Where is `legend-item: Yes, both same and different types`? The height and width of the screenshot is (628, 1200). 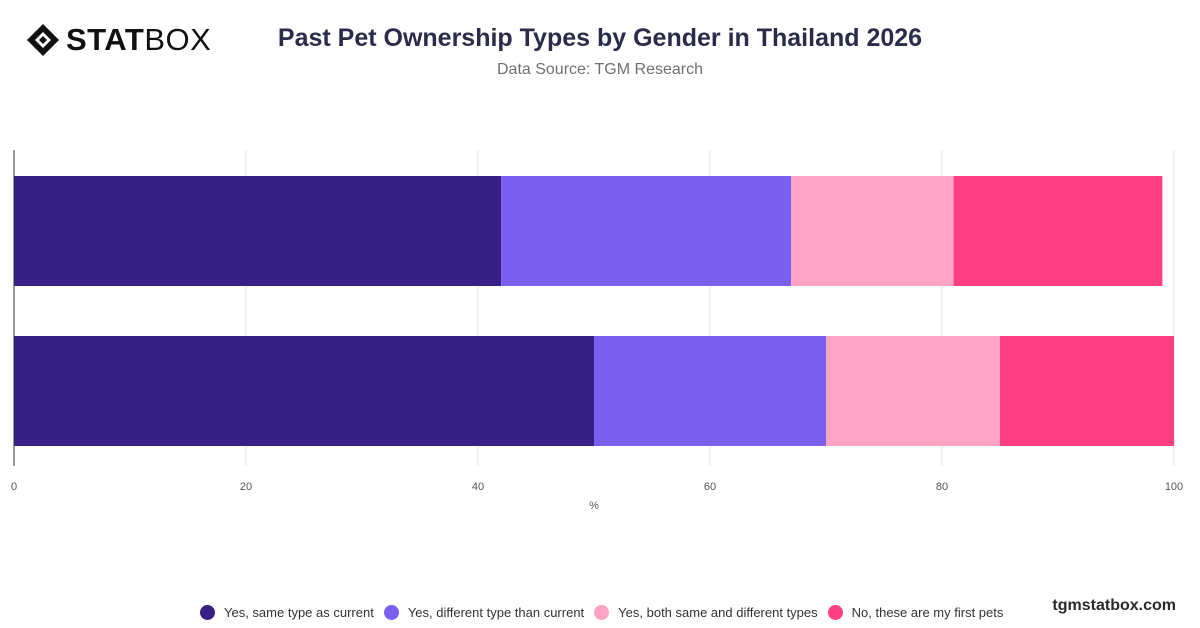
legend-item: Yes, both same and different types is located at coordinates (706, 612).